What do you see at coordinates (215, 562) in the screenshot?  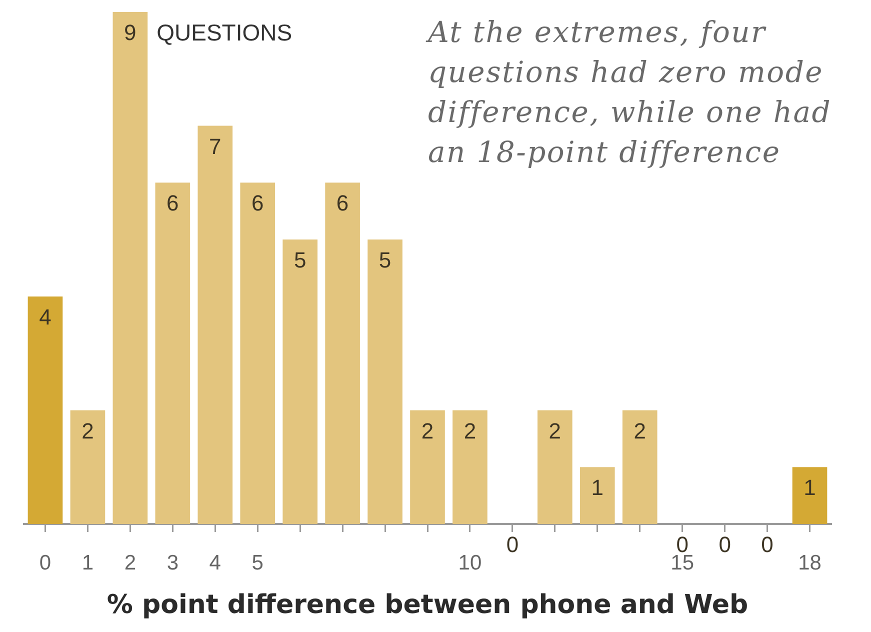 I see `x-tick-label: 4` at bounding box center [215, 562].